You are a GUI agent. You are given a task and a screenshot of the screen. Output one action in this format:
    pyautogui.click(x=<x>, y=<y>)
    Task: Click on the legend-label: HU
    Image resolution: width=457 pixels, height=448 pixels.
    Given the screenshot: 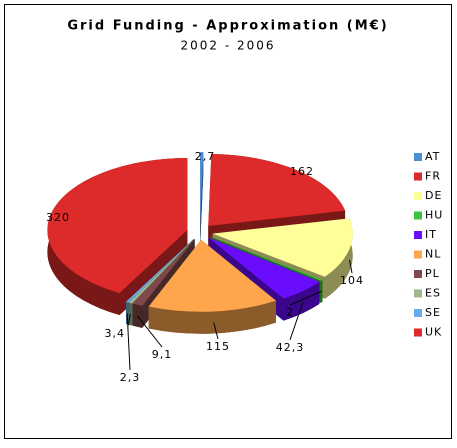 What is the action you would take?
    pyautogui.click(x=434, y=215)
    